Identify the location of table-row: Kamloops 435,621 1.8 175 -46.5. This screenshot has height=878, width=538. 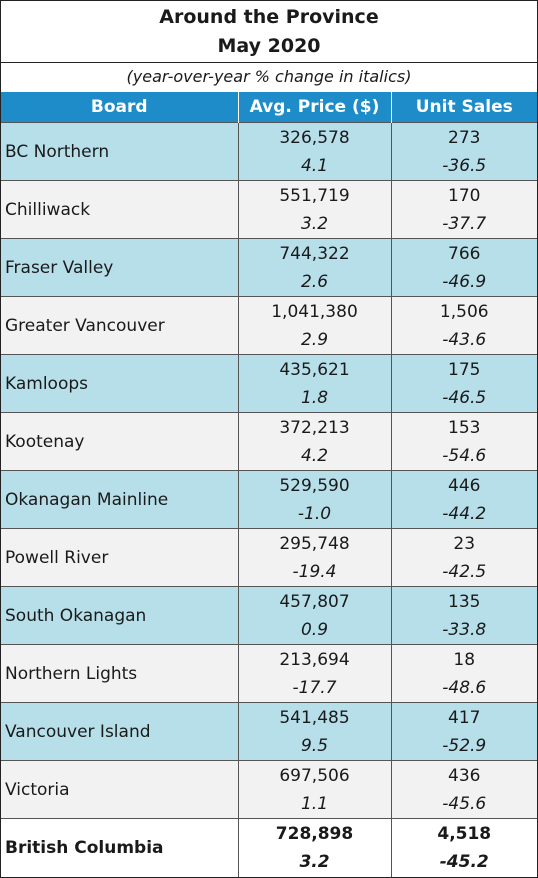
(269, 383).